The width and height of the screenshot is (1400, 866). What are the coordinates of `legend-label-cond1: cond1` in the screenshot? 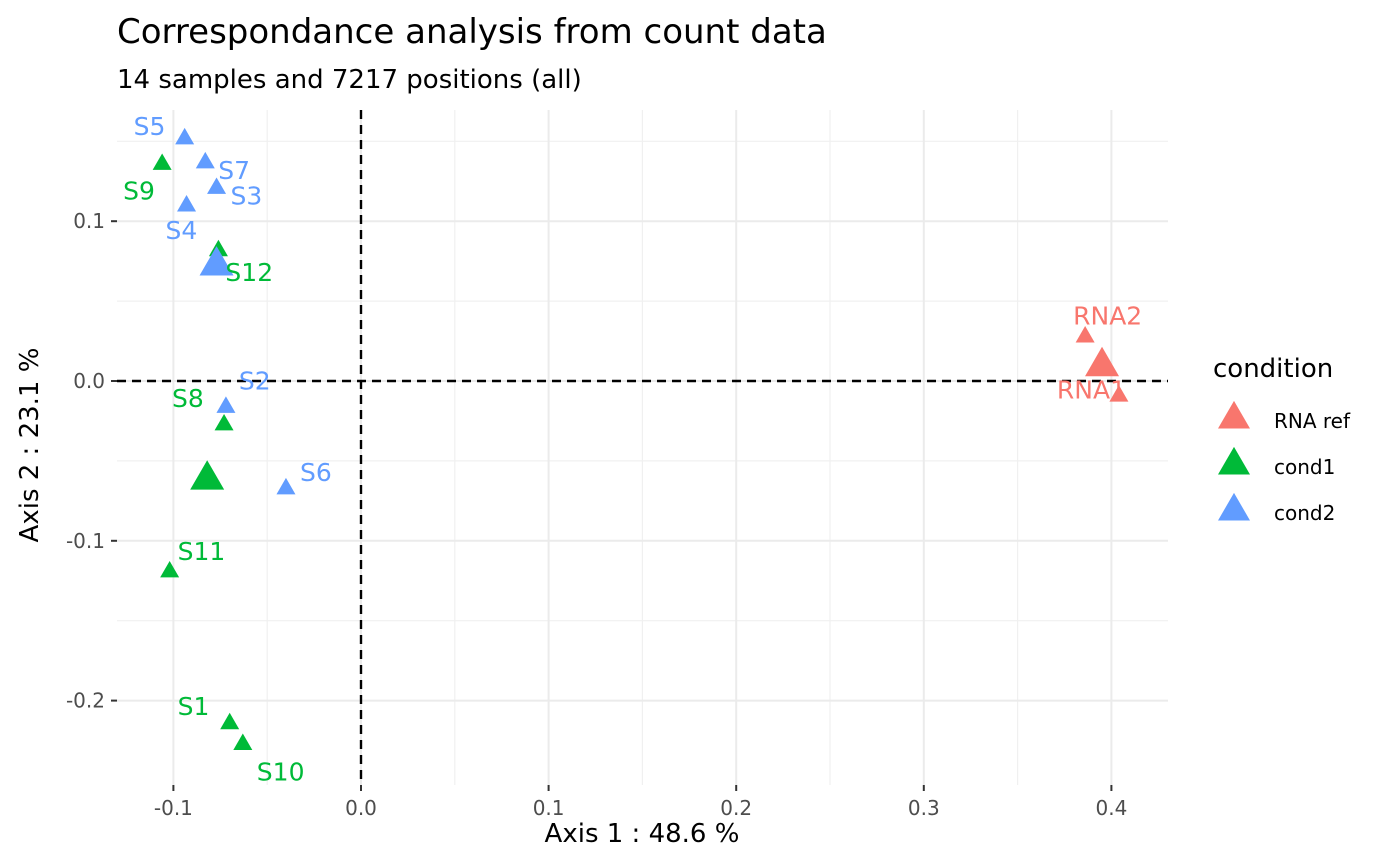 It's located at (1304, 467).